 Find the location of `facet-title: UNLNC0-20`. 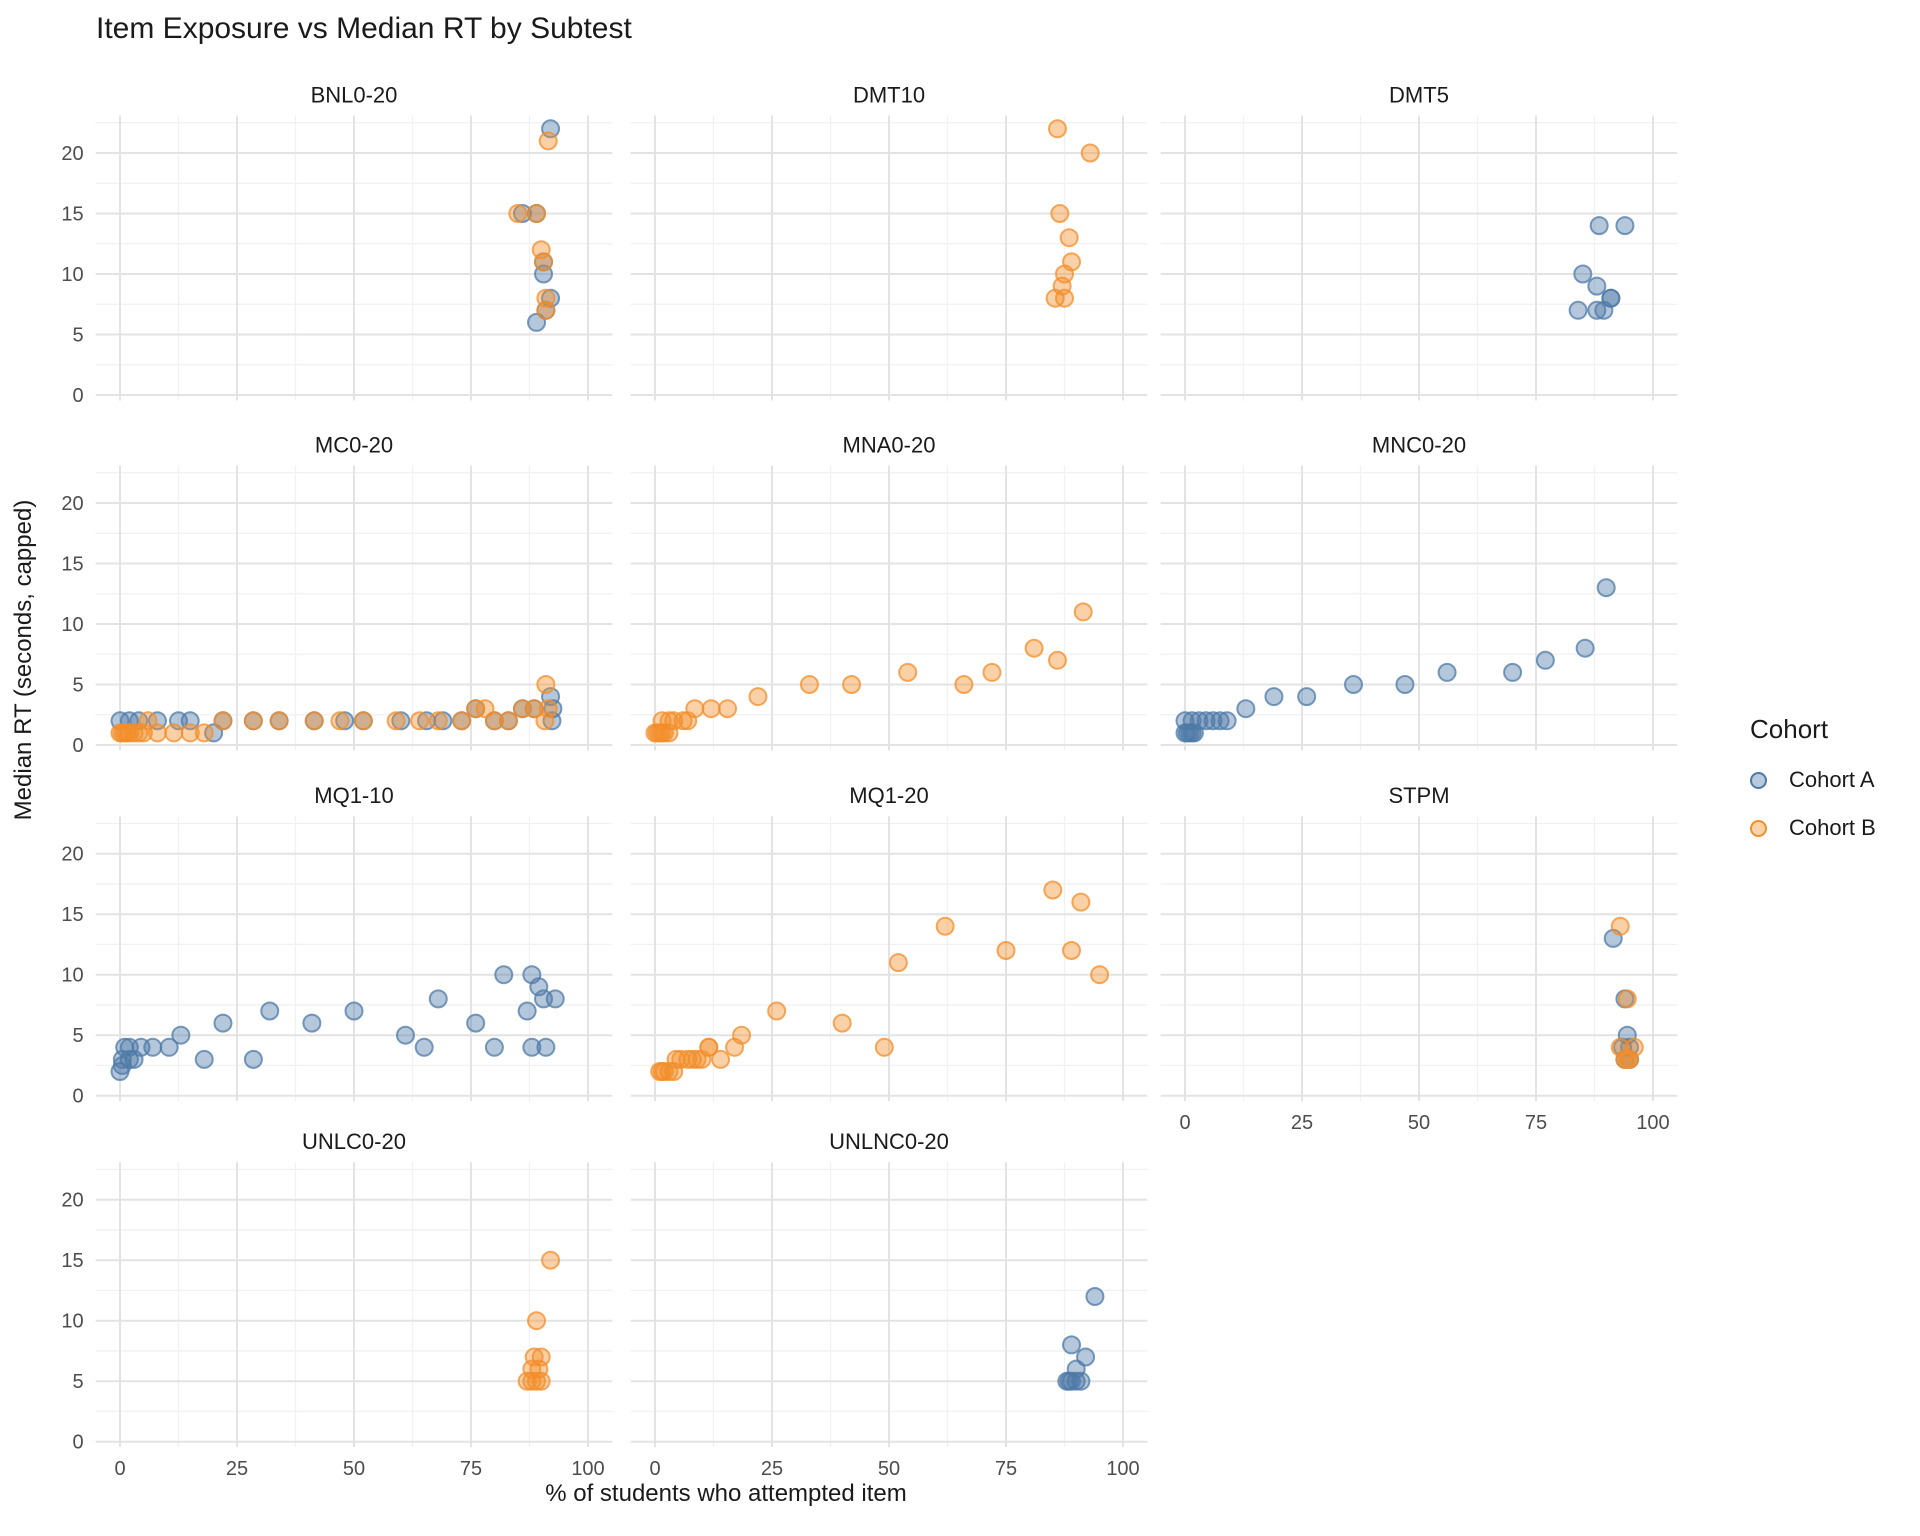

facet-title: UNLNC0-20 is located at coordinates (889, 1141).